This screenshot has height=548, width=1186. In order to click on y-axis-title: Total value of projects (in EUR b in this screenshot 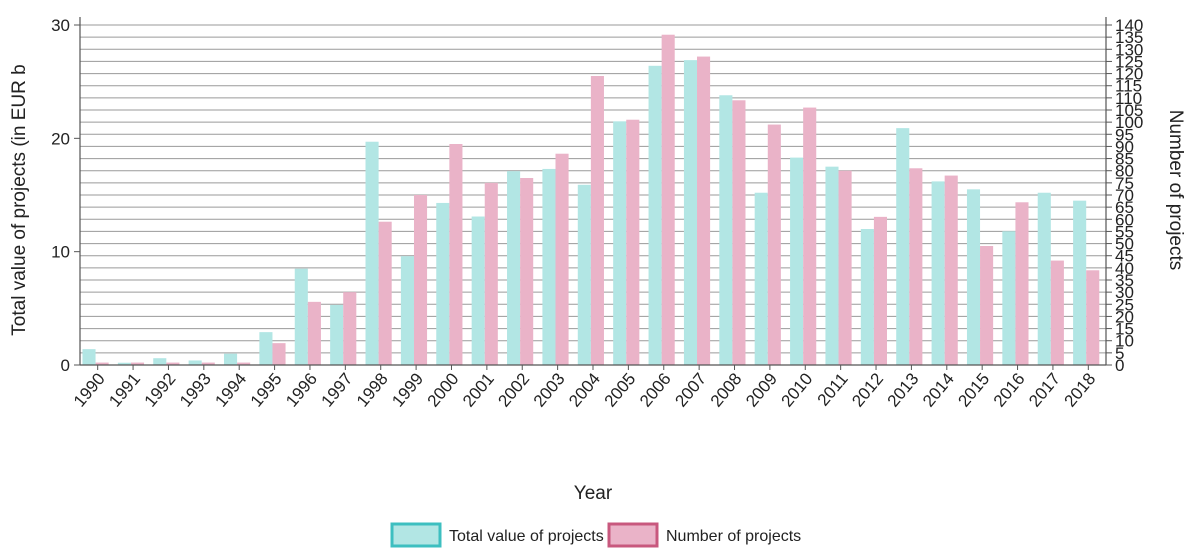, I will do `click(19, 199)`.